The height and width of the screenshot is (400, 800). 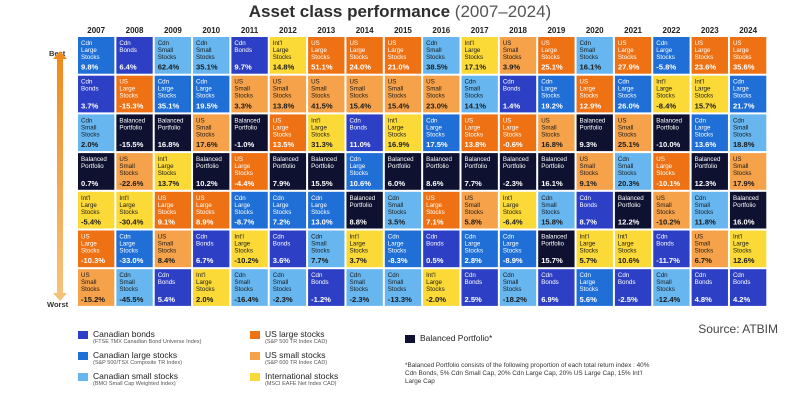 I want to click on cell-return-value: 1.4%, so click(x=512, y=105).